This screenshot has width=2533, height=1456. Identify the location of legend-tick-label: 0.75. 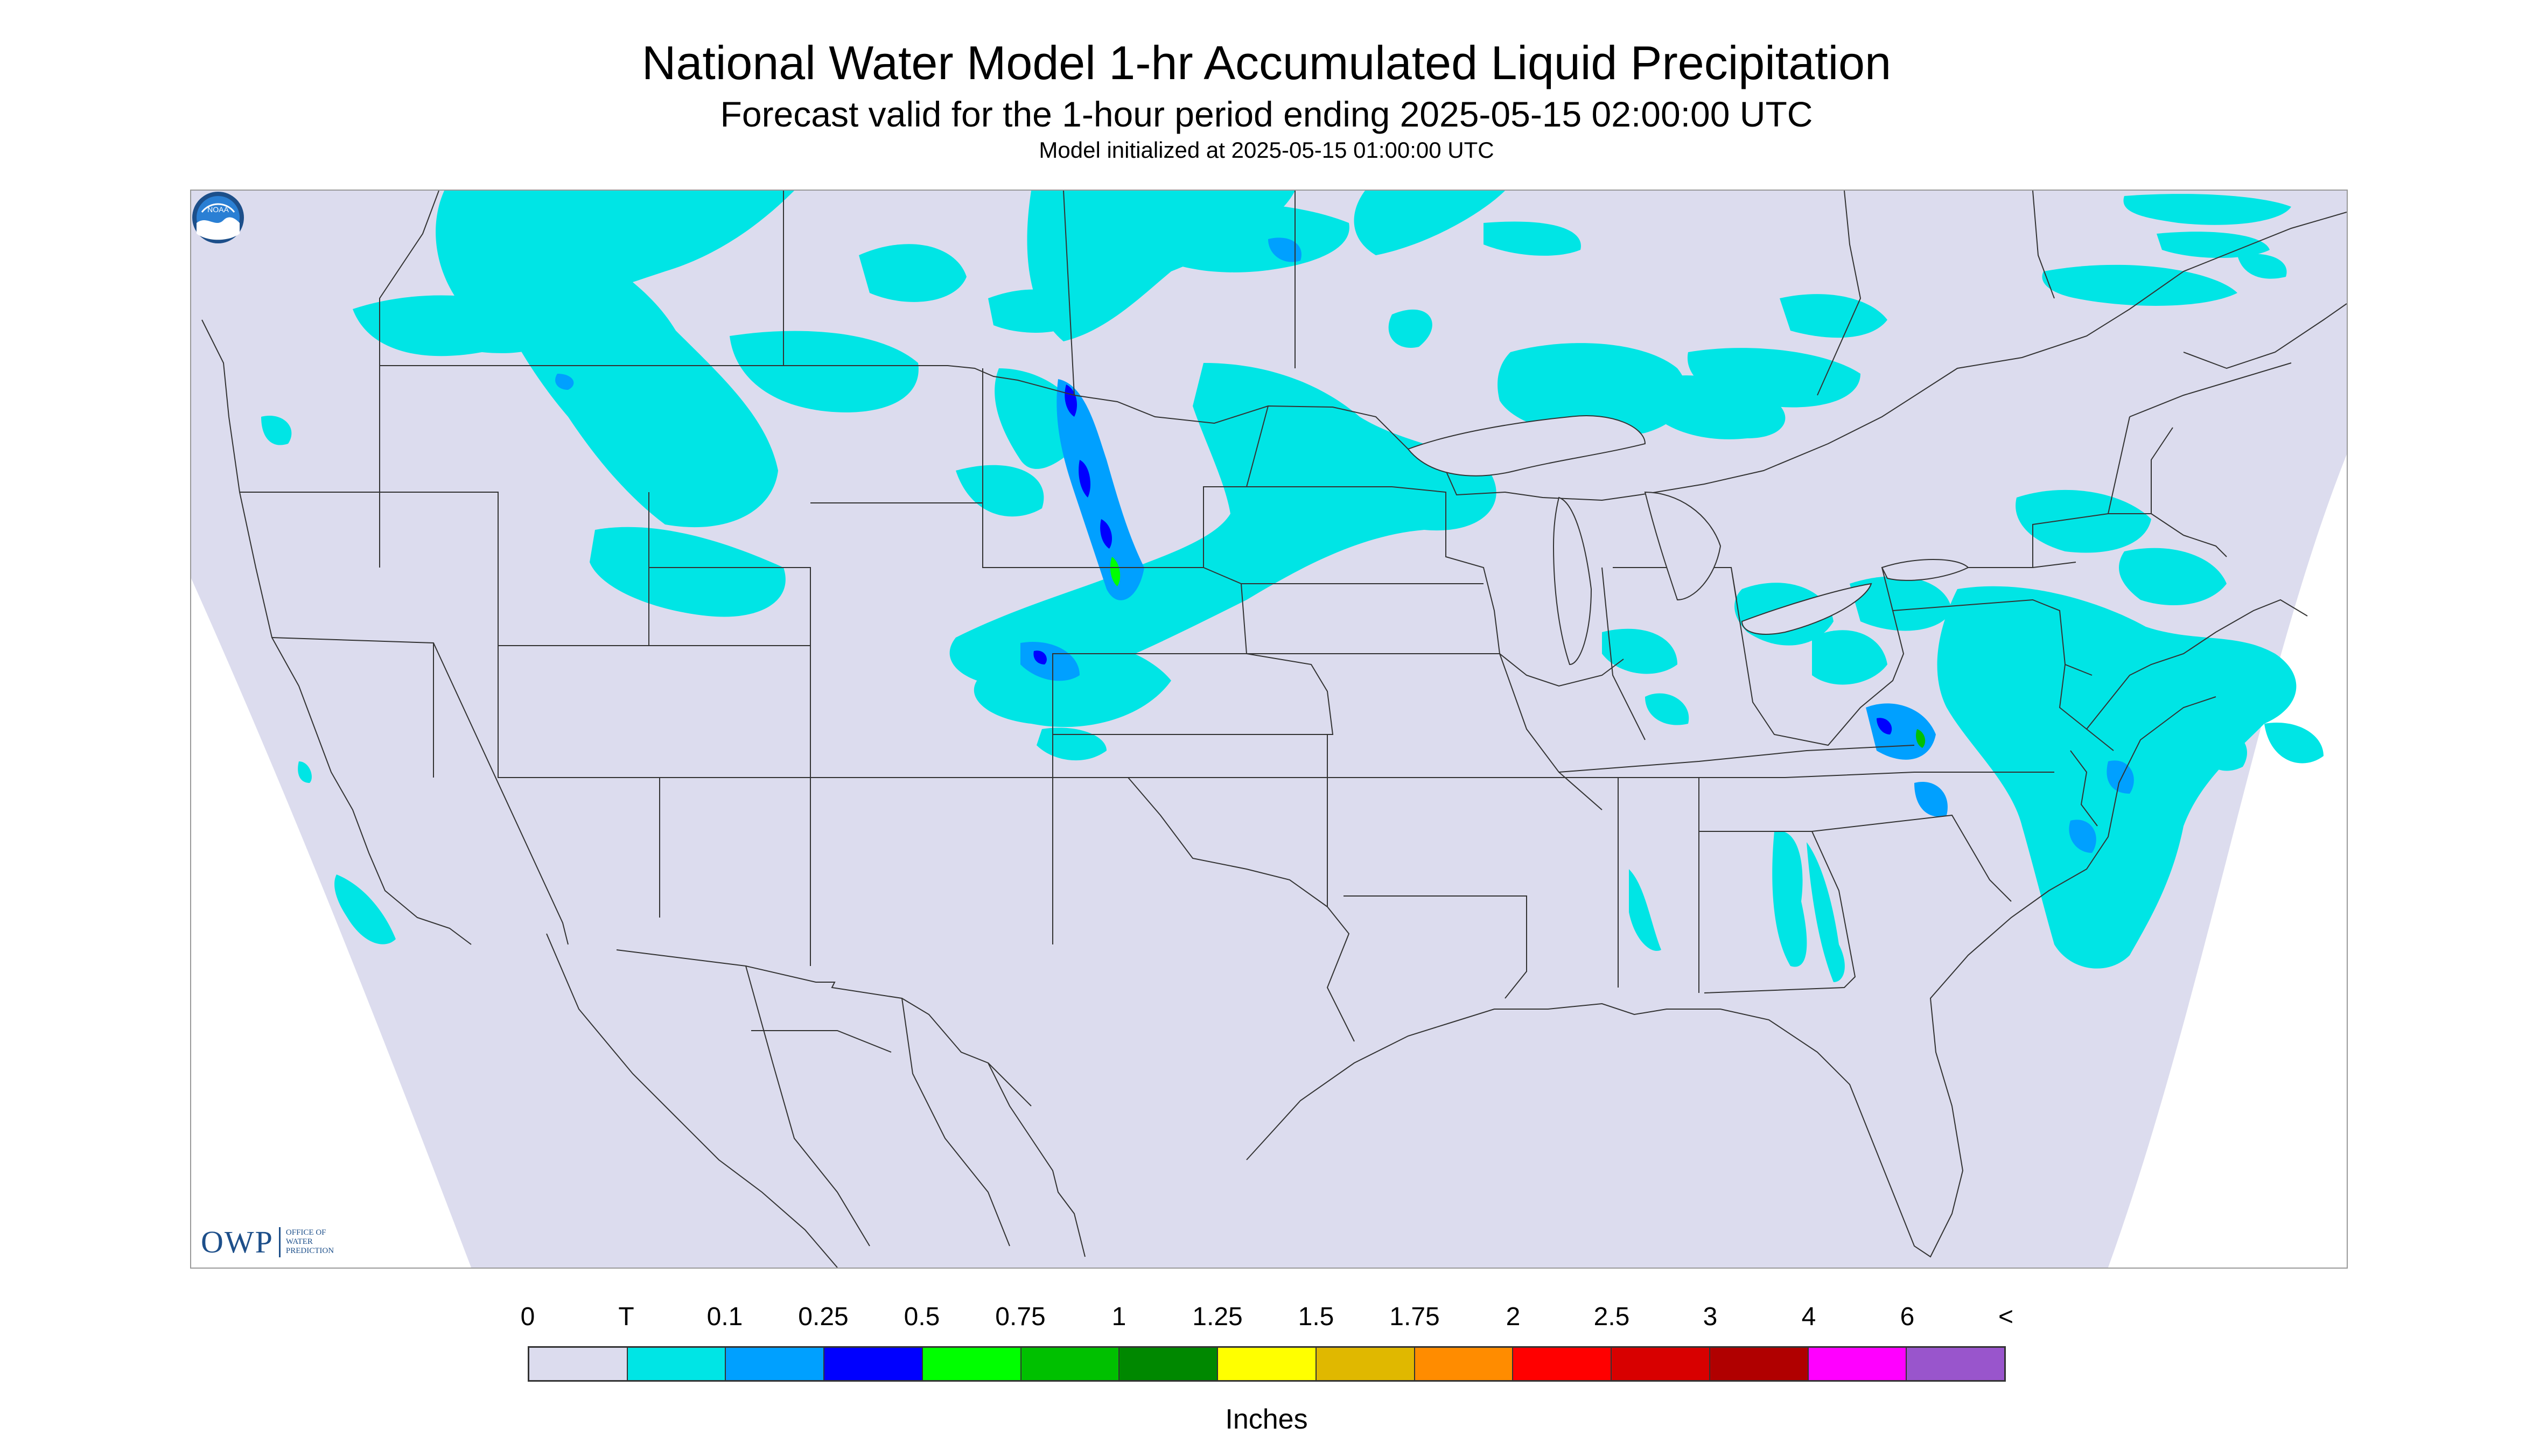
(1021, 1317).